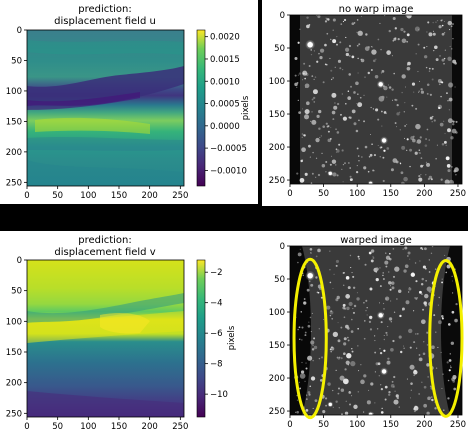 The image size is (468, 436). I want to click on colorbar-tick-label: 0.0020, so click(225, 38).